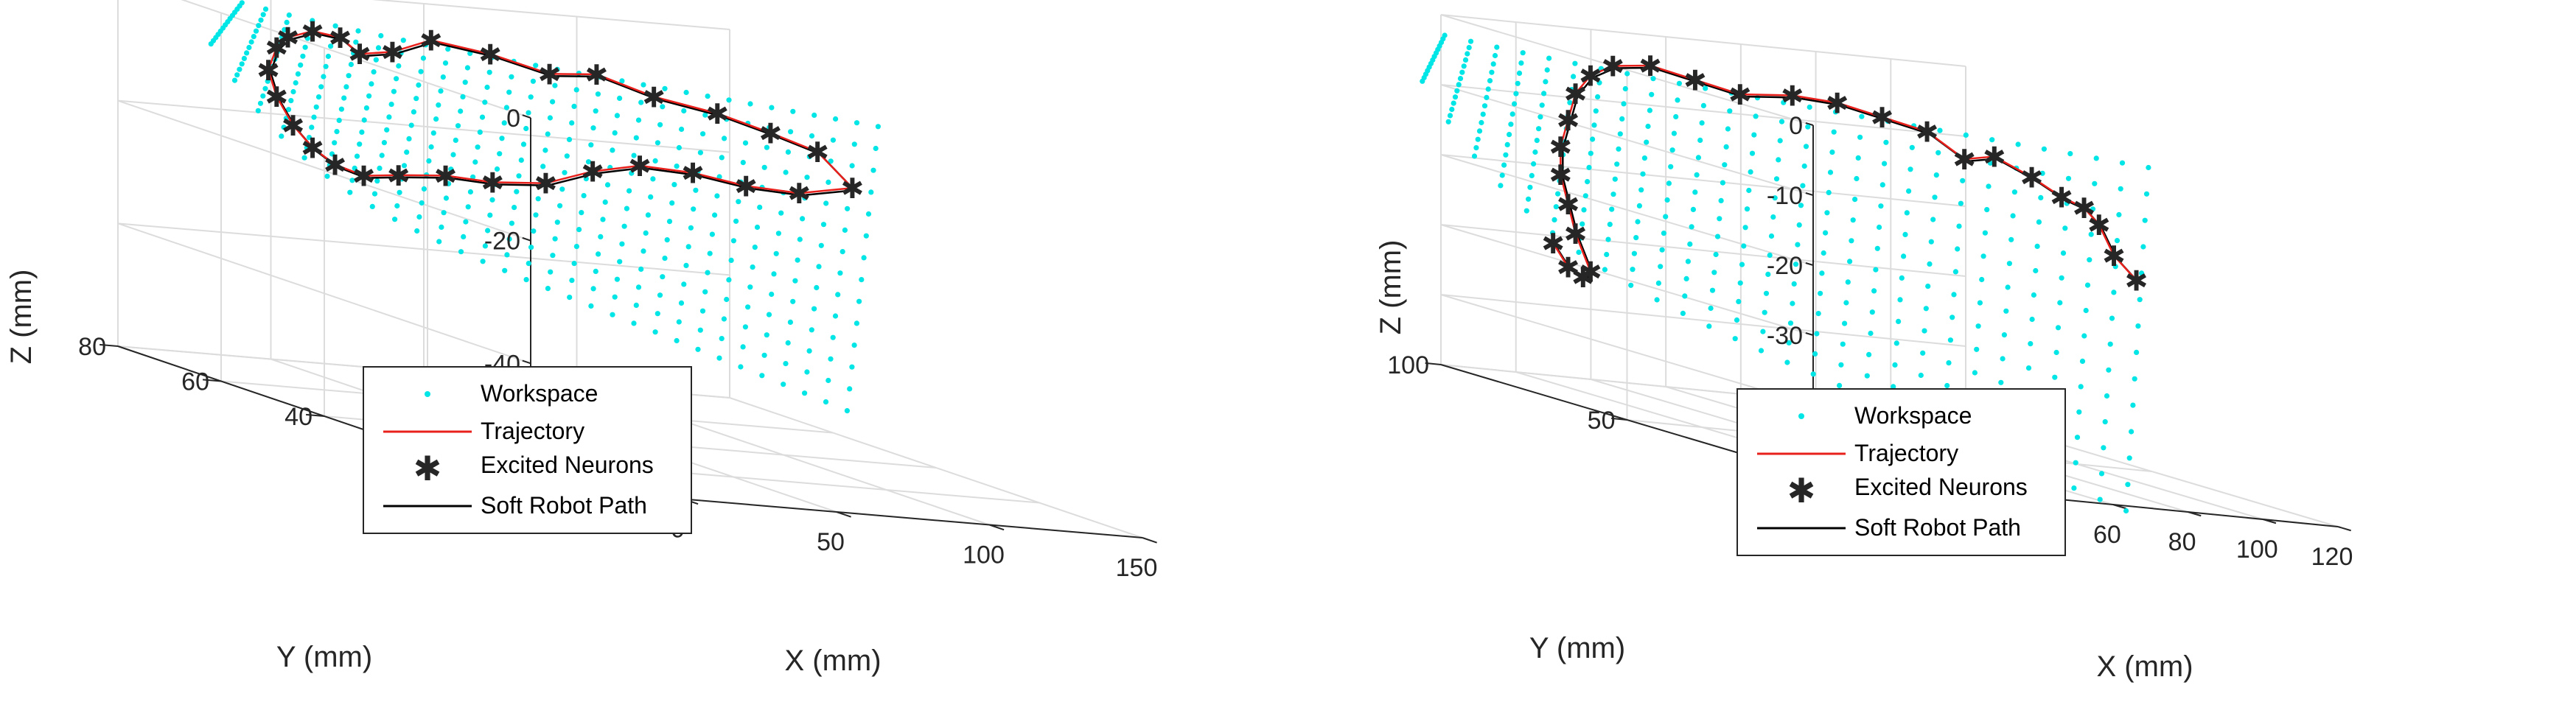  What do you see at coordinates (526, 362) in the screenshot?
I see `z-tick-mark` at bounding box center [526, 362].